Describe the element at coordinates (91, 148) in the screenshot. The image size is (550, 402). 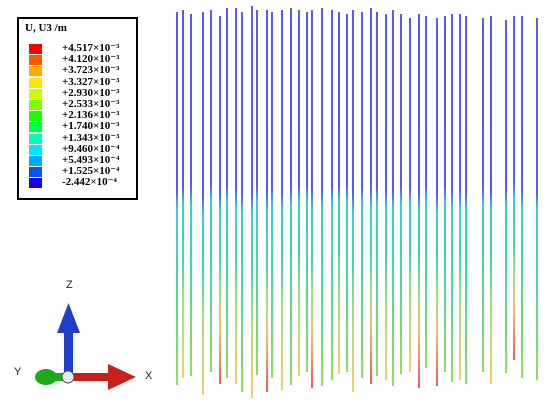
I see `legend-level-label: +9.460×10⁻⁴` at that location.